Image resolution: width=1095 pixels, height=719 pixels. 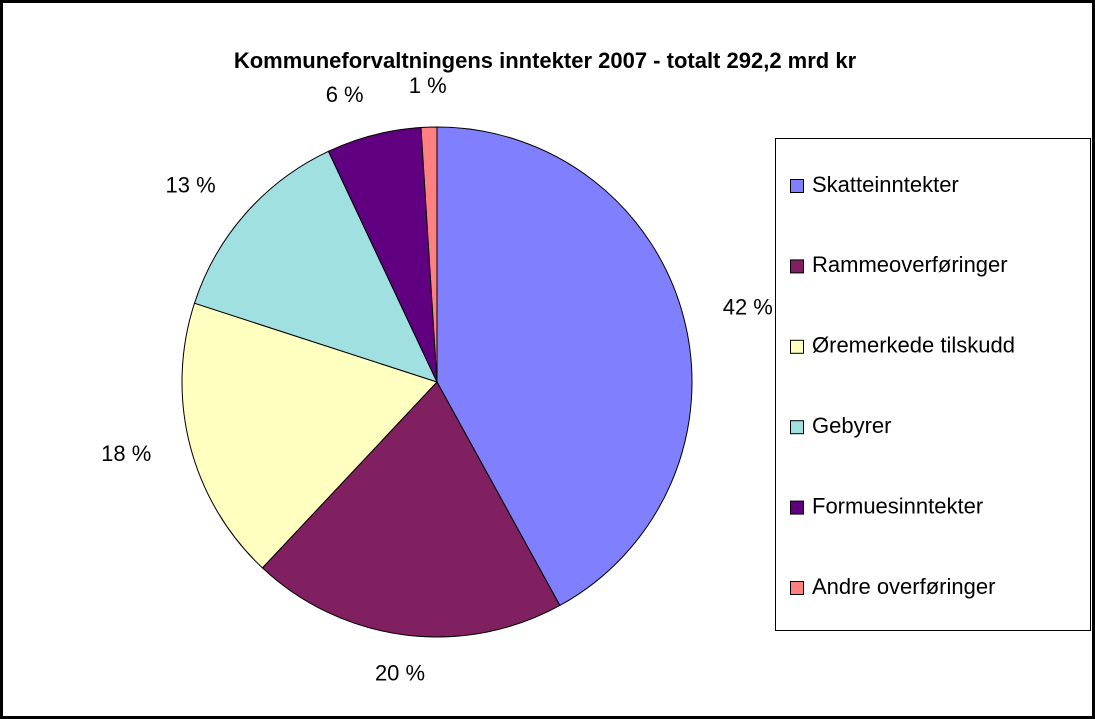 I want to click on legend-label: Formuesinntekter, so click(x=897, y=505).